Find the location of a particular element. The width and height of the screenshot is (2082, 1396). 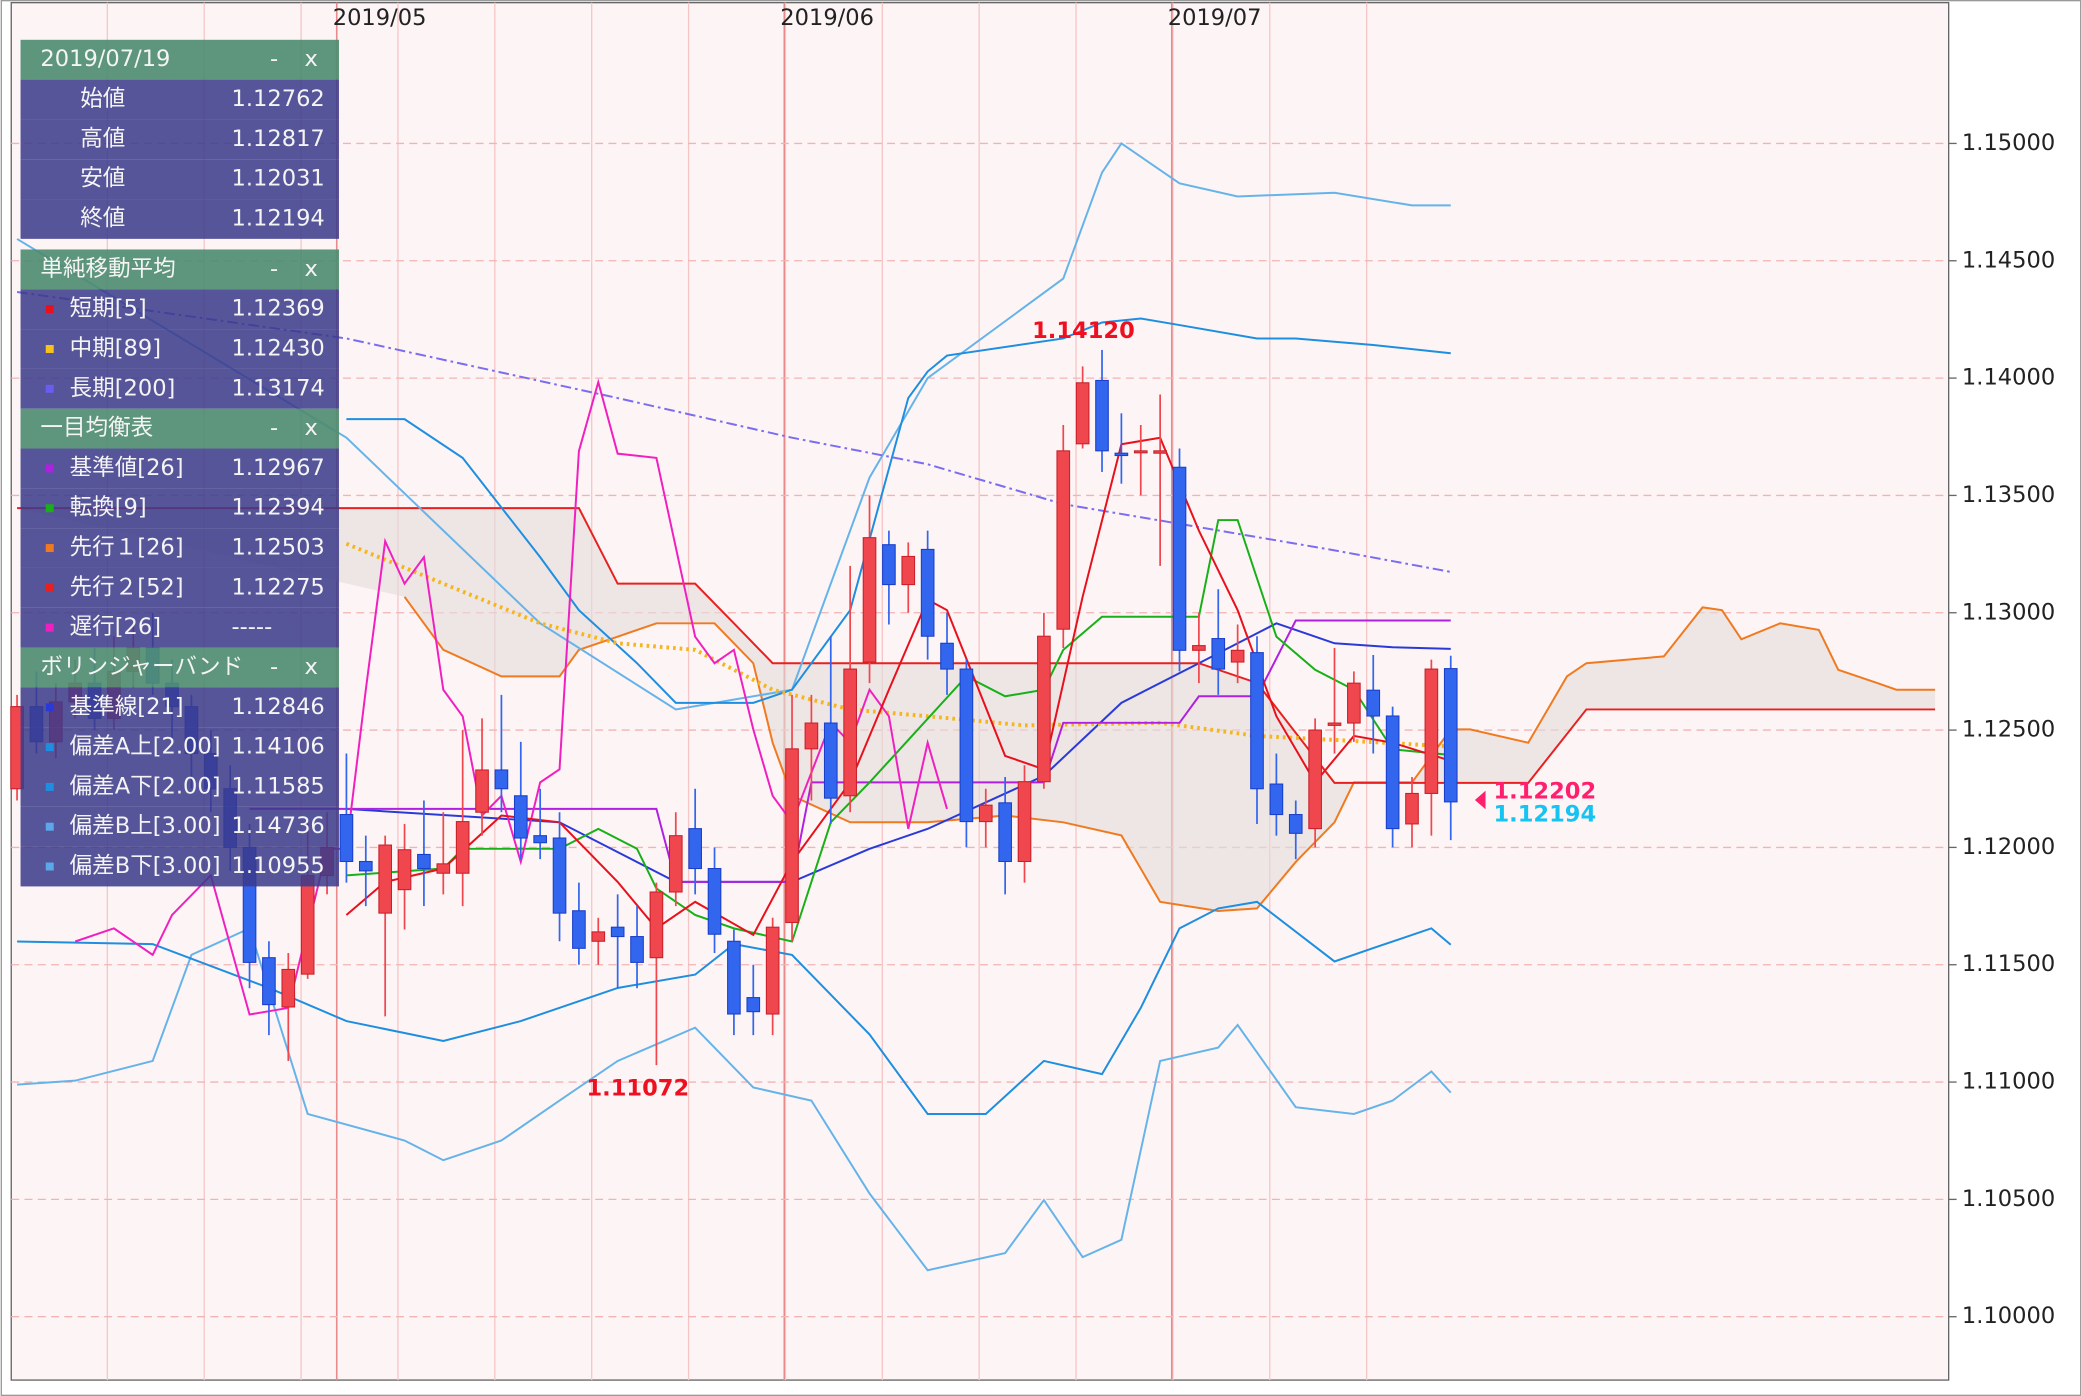

price-marker is located at coordinates (1480, 800).